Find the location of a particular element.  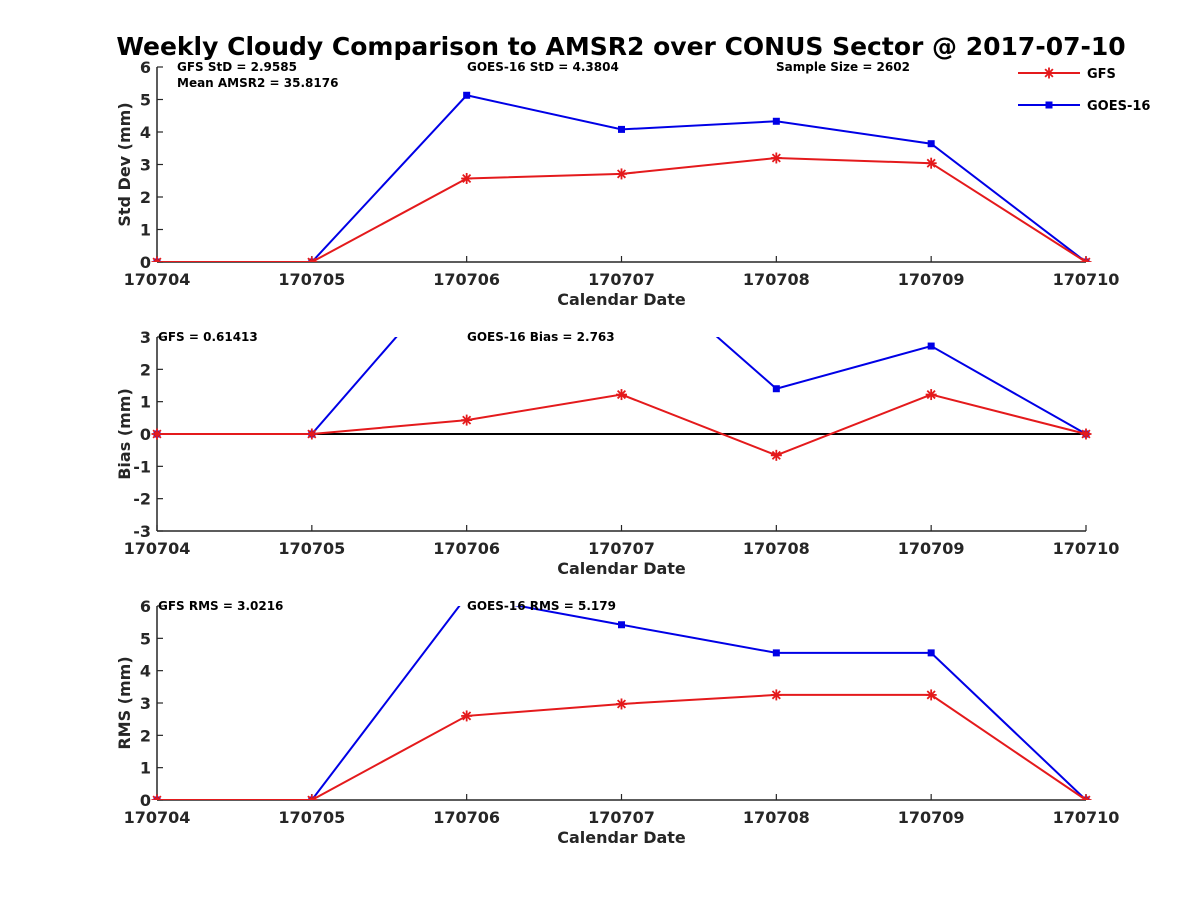

y-tick-label: -3 is located at coordinates (142, 531).